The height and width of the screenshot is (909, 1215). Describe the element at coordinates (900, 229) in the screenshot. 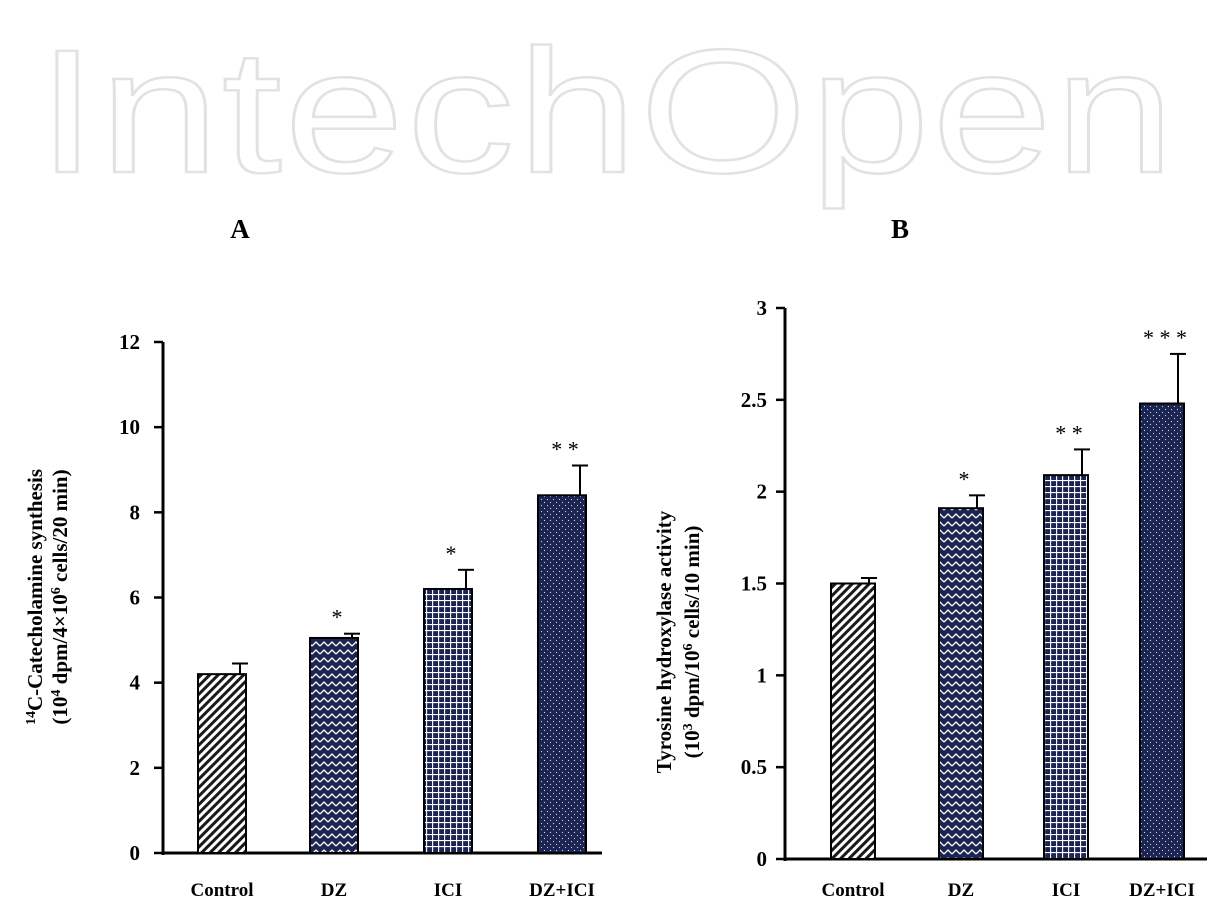

I see `panel-label: B` at that location.